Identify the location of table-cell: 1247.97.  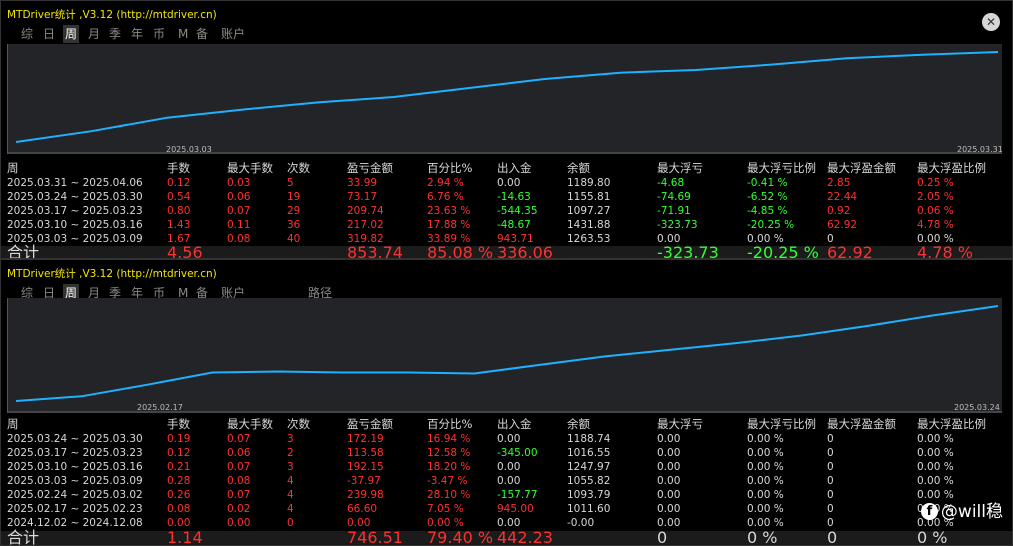
(589, 467).